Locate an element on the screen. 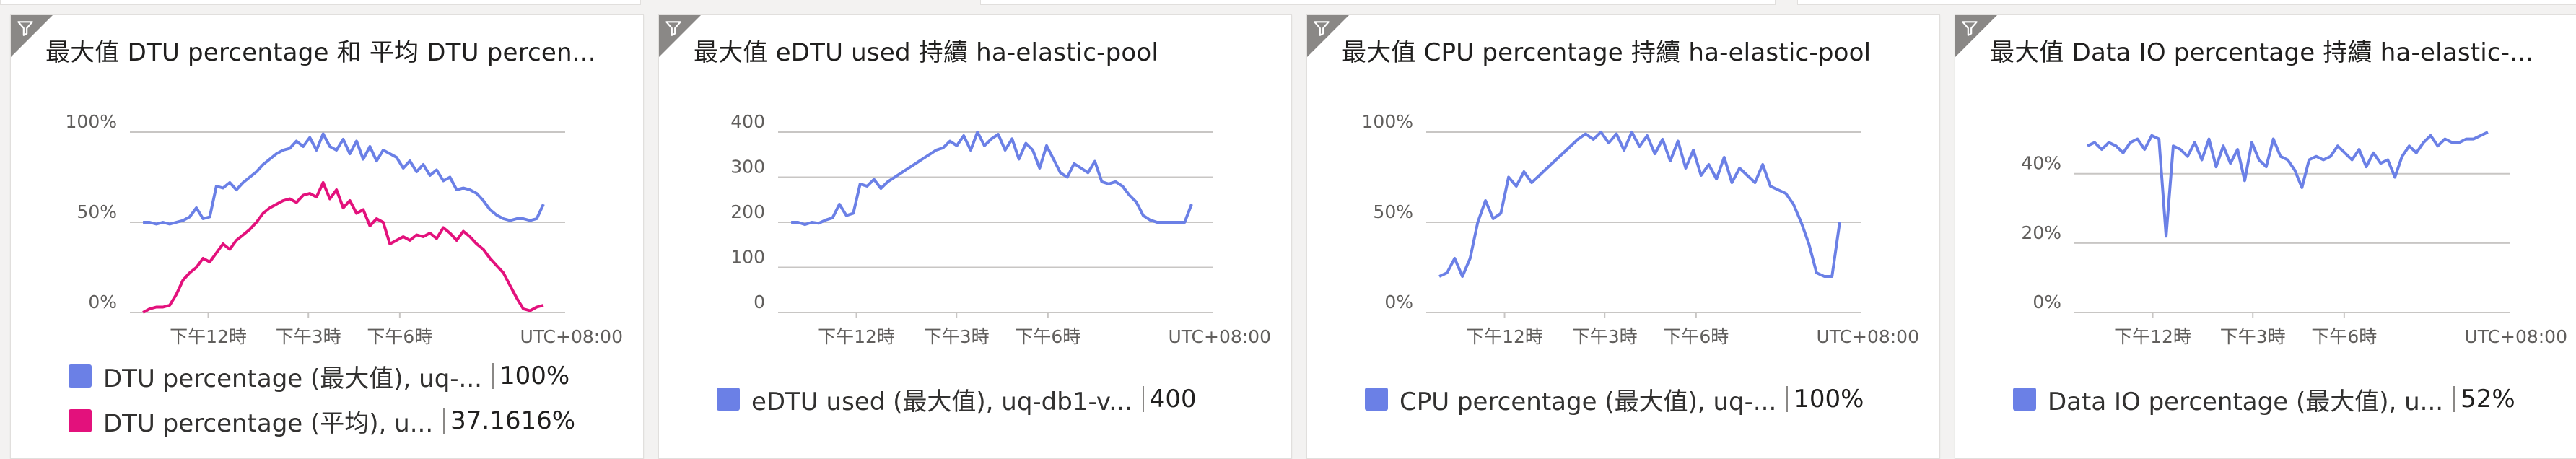 Image resolution: width=2576 pixels, height=459 pixels. line-chart: 40% 20% 0% 下午12時 下午3時 下午6時 UTC+08:00 is located at coordinates (2265, 224).